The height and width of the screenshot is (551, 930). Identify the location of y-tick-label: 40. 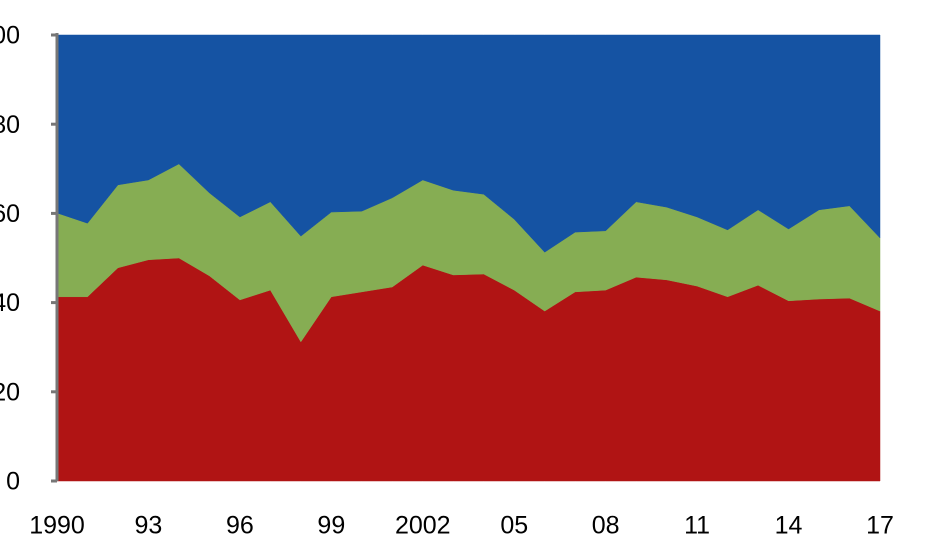
(10, 303).